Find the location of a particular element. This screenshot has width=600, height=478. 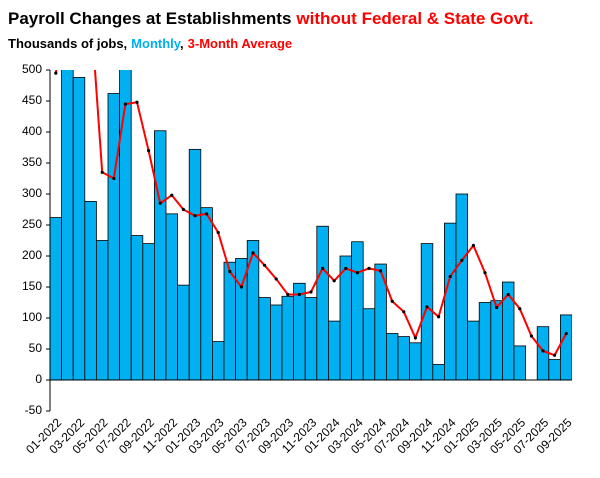

y-tick-label: 300 is located at coordinates (32, 193).